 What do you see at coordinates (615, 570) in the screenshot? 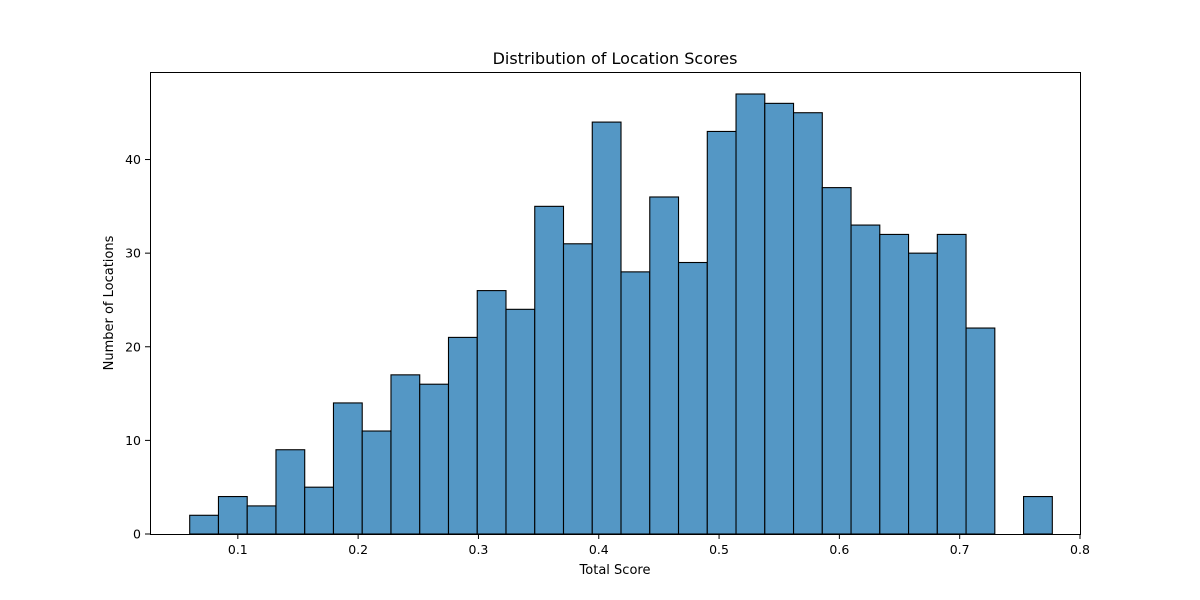
I see `x-axis-label: Total Score` at bounding box center [615, 570].